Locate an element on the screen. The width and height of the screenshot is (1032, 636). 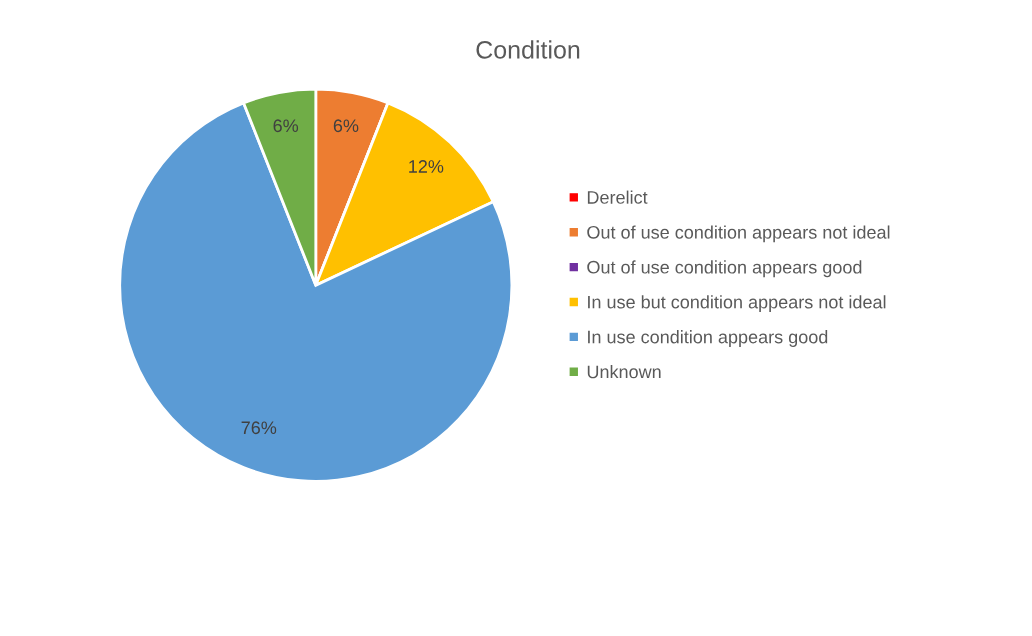
legend-label: Derelict is located at coordinates (617, 197).